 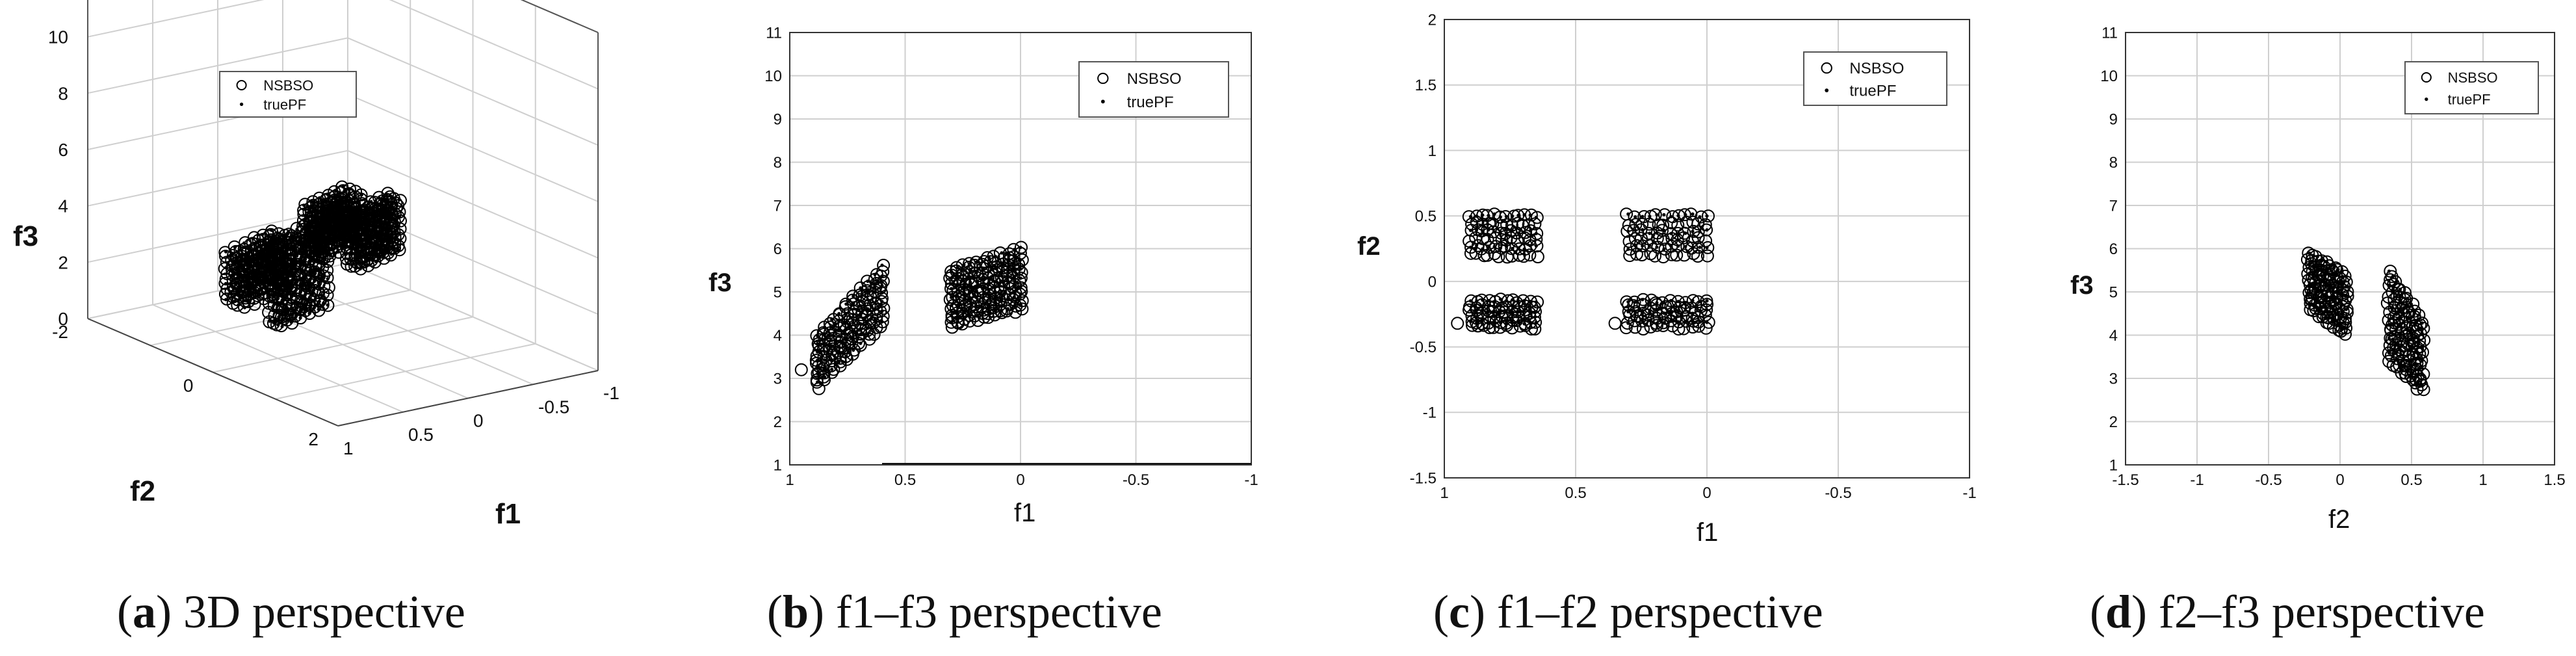 What do you see at coordinates (288, 85) in the screenshot?
I see `a-legend-nsbso-label: NSBSO` at bounding box center [288, 85].